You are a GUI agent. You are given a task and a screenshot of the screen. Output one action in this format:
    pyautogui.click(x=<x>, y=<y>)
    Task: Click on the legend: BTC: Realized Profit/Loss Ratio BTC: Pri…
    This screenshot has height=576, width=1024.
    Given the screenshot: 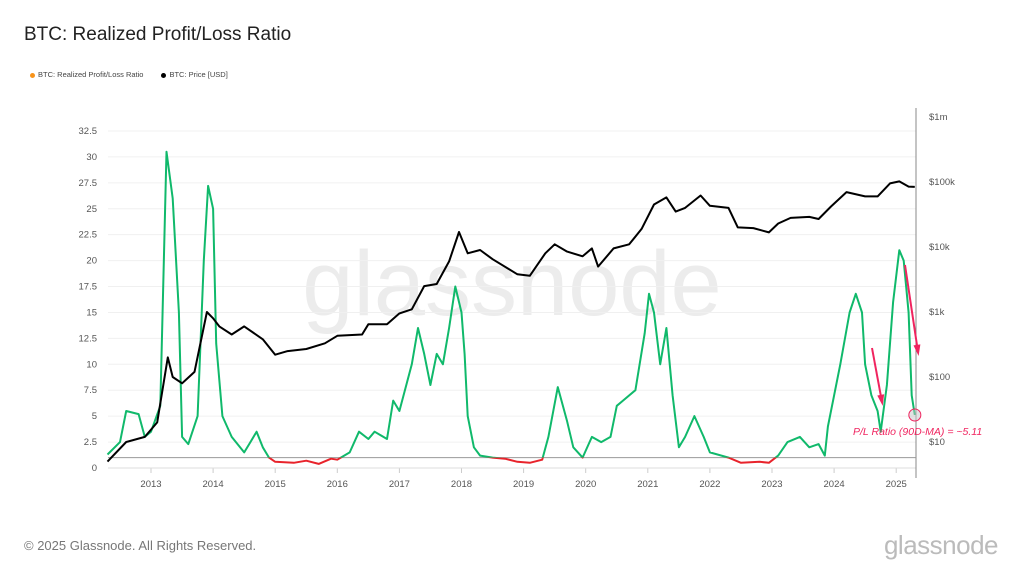 What is the action you would take?
    pyautogui.click(x=129, y=74)
    